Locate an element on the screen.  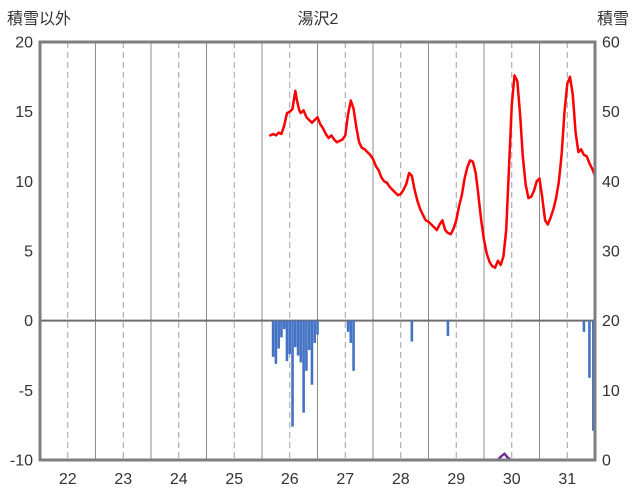
svg-text: 31 is located at coordinates (567, 479).